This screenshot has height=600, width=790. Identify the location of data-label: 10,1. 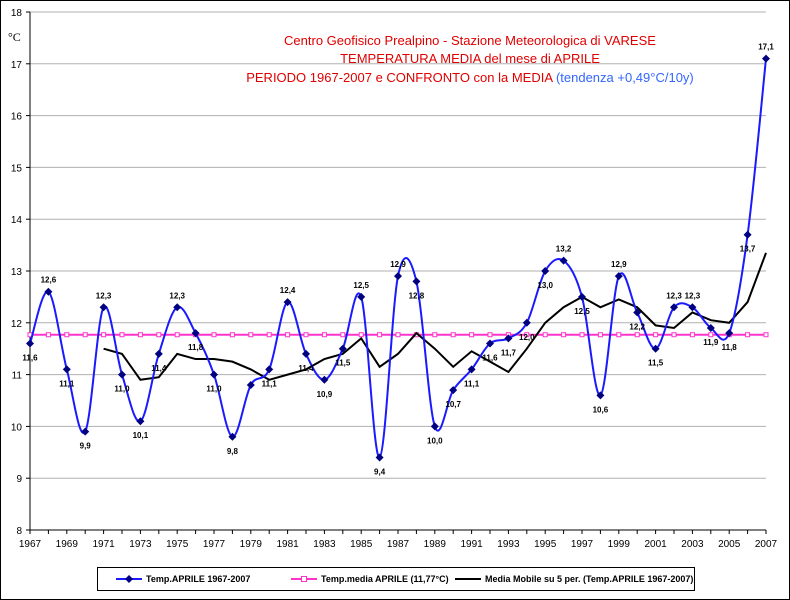
(141, 435).